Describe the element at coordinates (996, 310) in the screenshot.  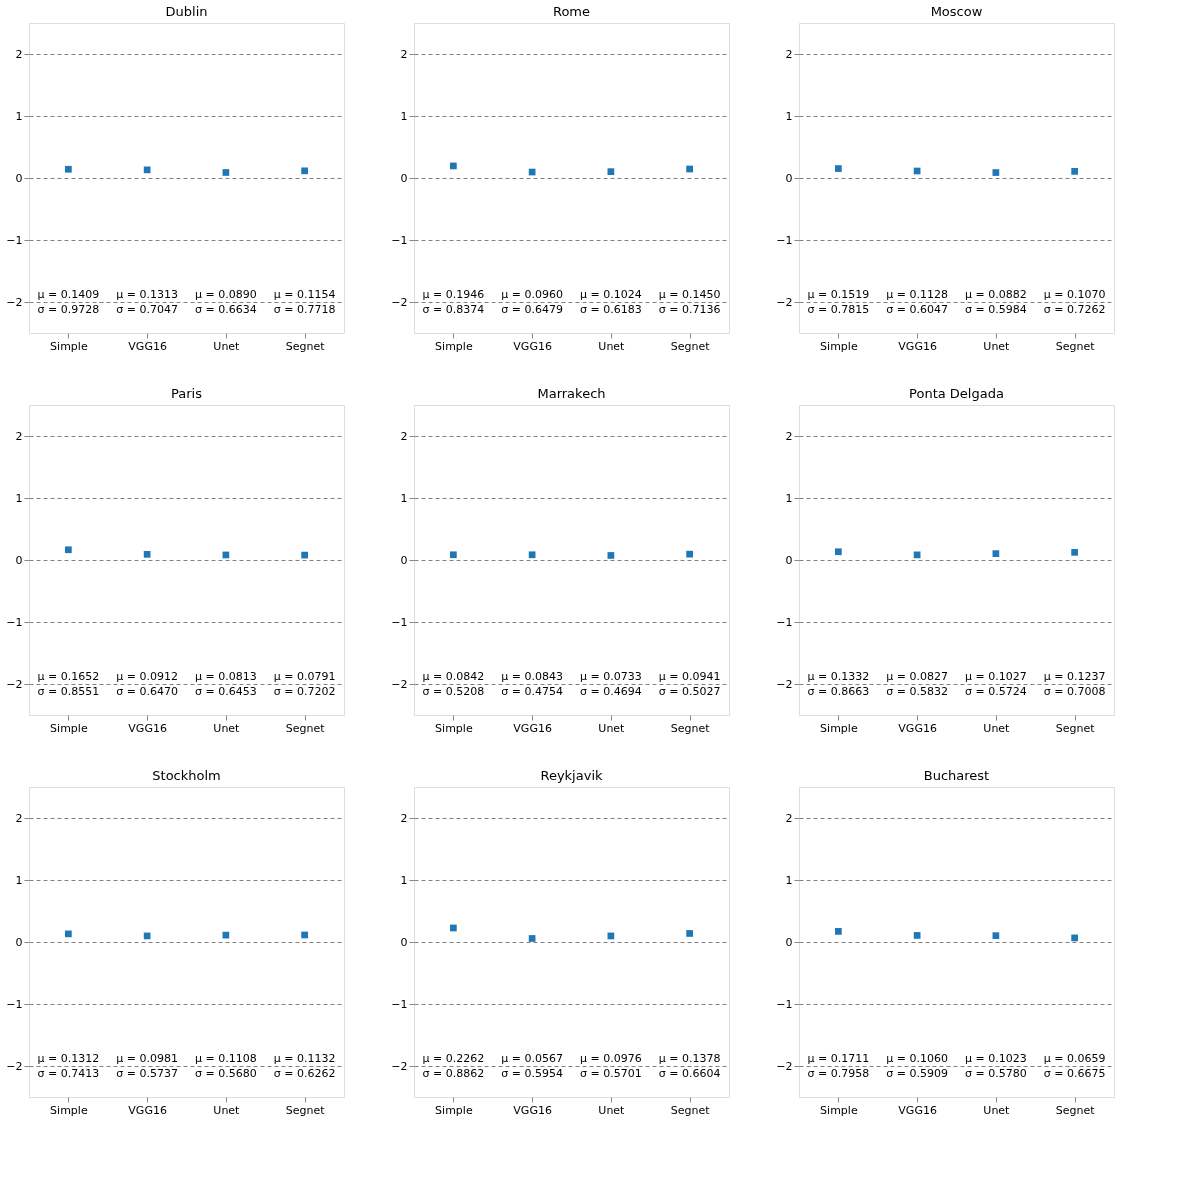
I see `annotation: σ = 0.5984` at that location.